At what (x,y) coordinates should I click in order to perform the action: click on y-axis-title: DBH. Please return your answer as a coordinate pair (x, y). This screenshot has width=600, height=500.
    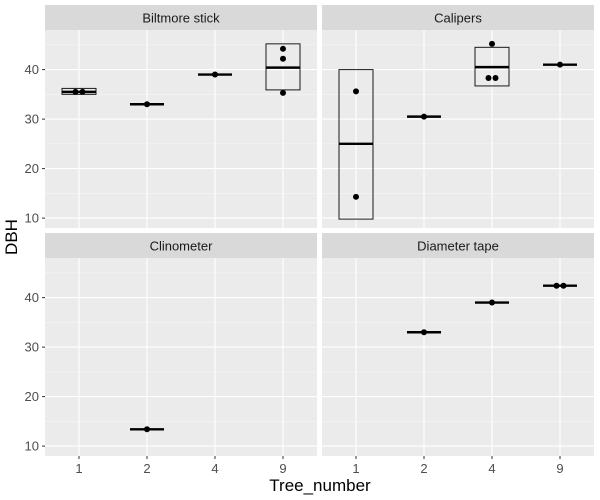
    Looking at the image, I should click on (11, 237).